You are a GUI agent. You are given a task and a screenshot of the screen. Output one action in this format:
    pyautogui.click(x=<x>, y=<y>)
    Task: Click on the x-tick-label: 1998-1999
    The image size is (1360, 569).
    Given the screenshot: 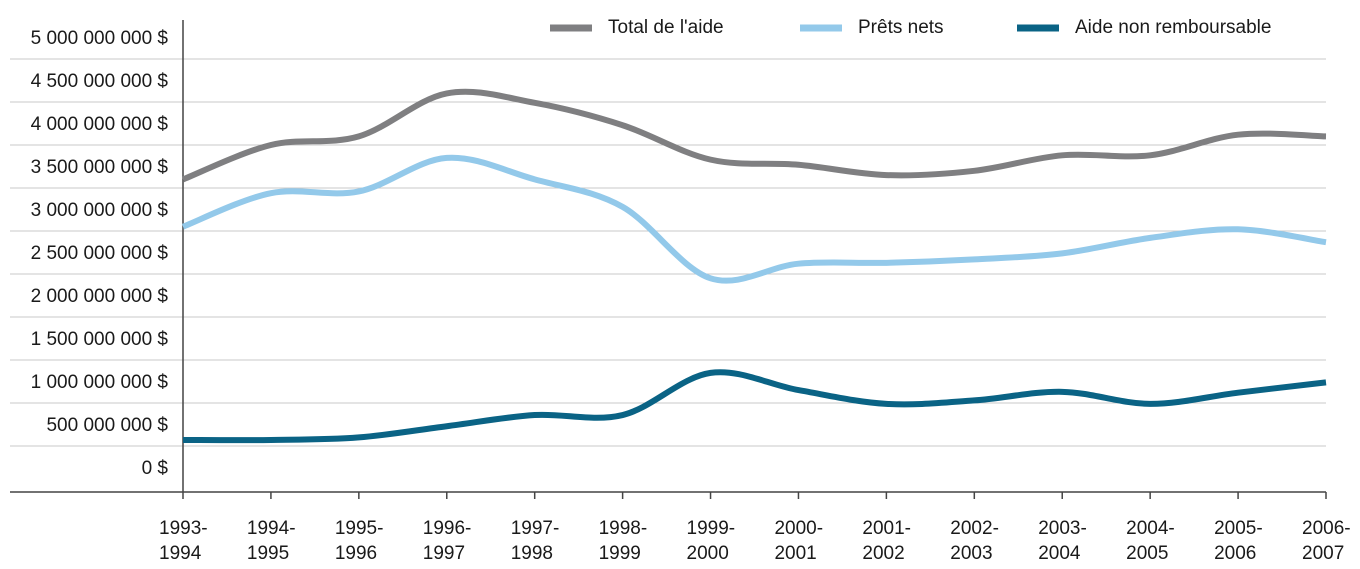 What is the action you would take?
    pyautogui.click(x=623, y=541)
    